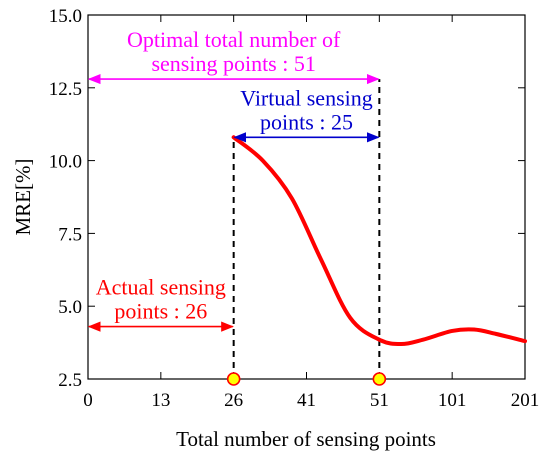  I want to click on y-tick-label: 15.0, so click(65, 16).